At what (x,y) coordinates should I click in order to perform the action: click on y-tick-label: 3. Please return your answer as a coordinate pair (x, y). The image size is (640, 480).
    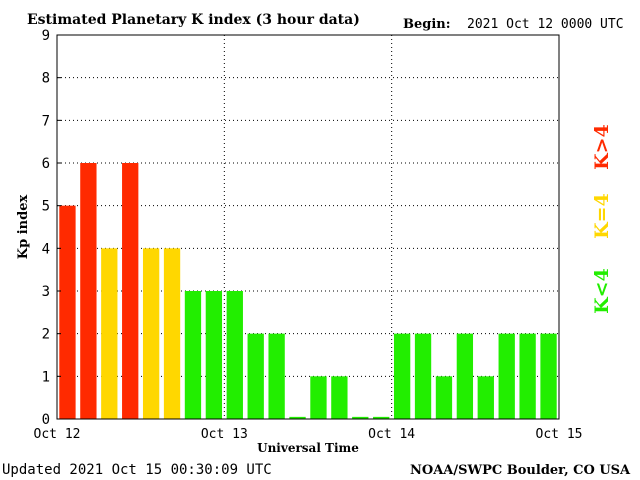
    Looking at the image, I should click on (46, 292).